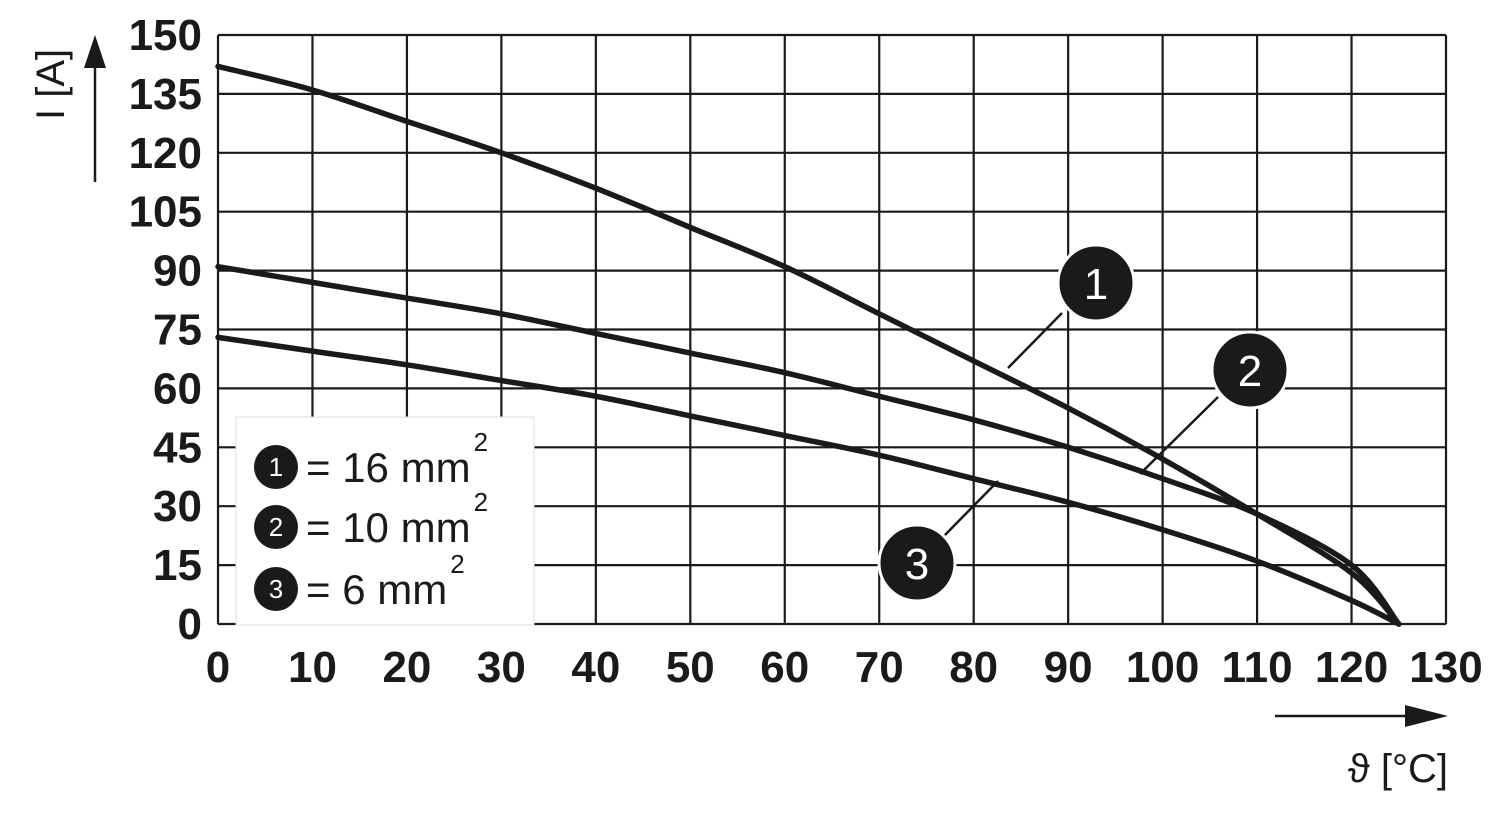 This screenshot has height=815, width=1500. I want to click on x-tick-label-2: 20, so click(406, 667).